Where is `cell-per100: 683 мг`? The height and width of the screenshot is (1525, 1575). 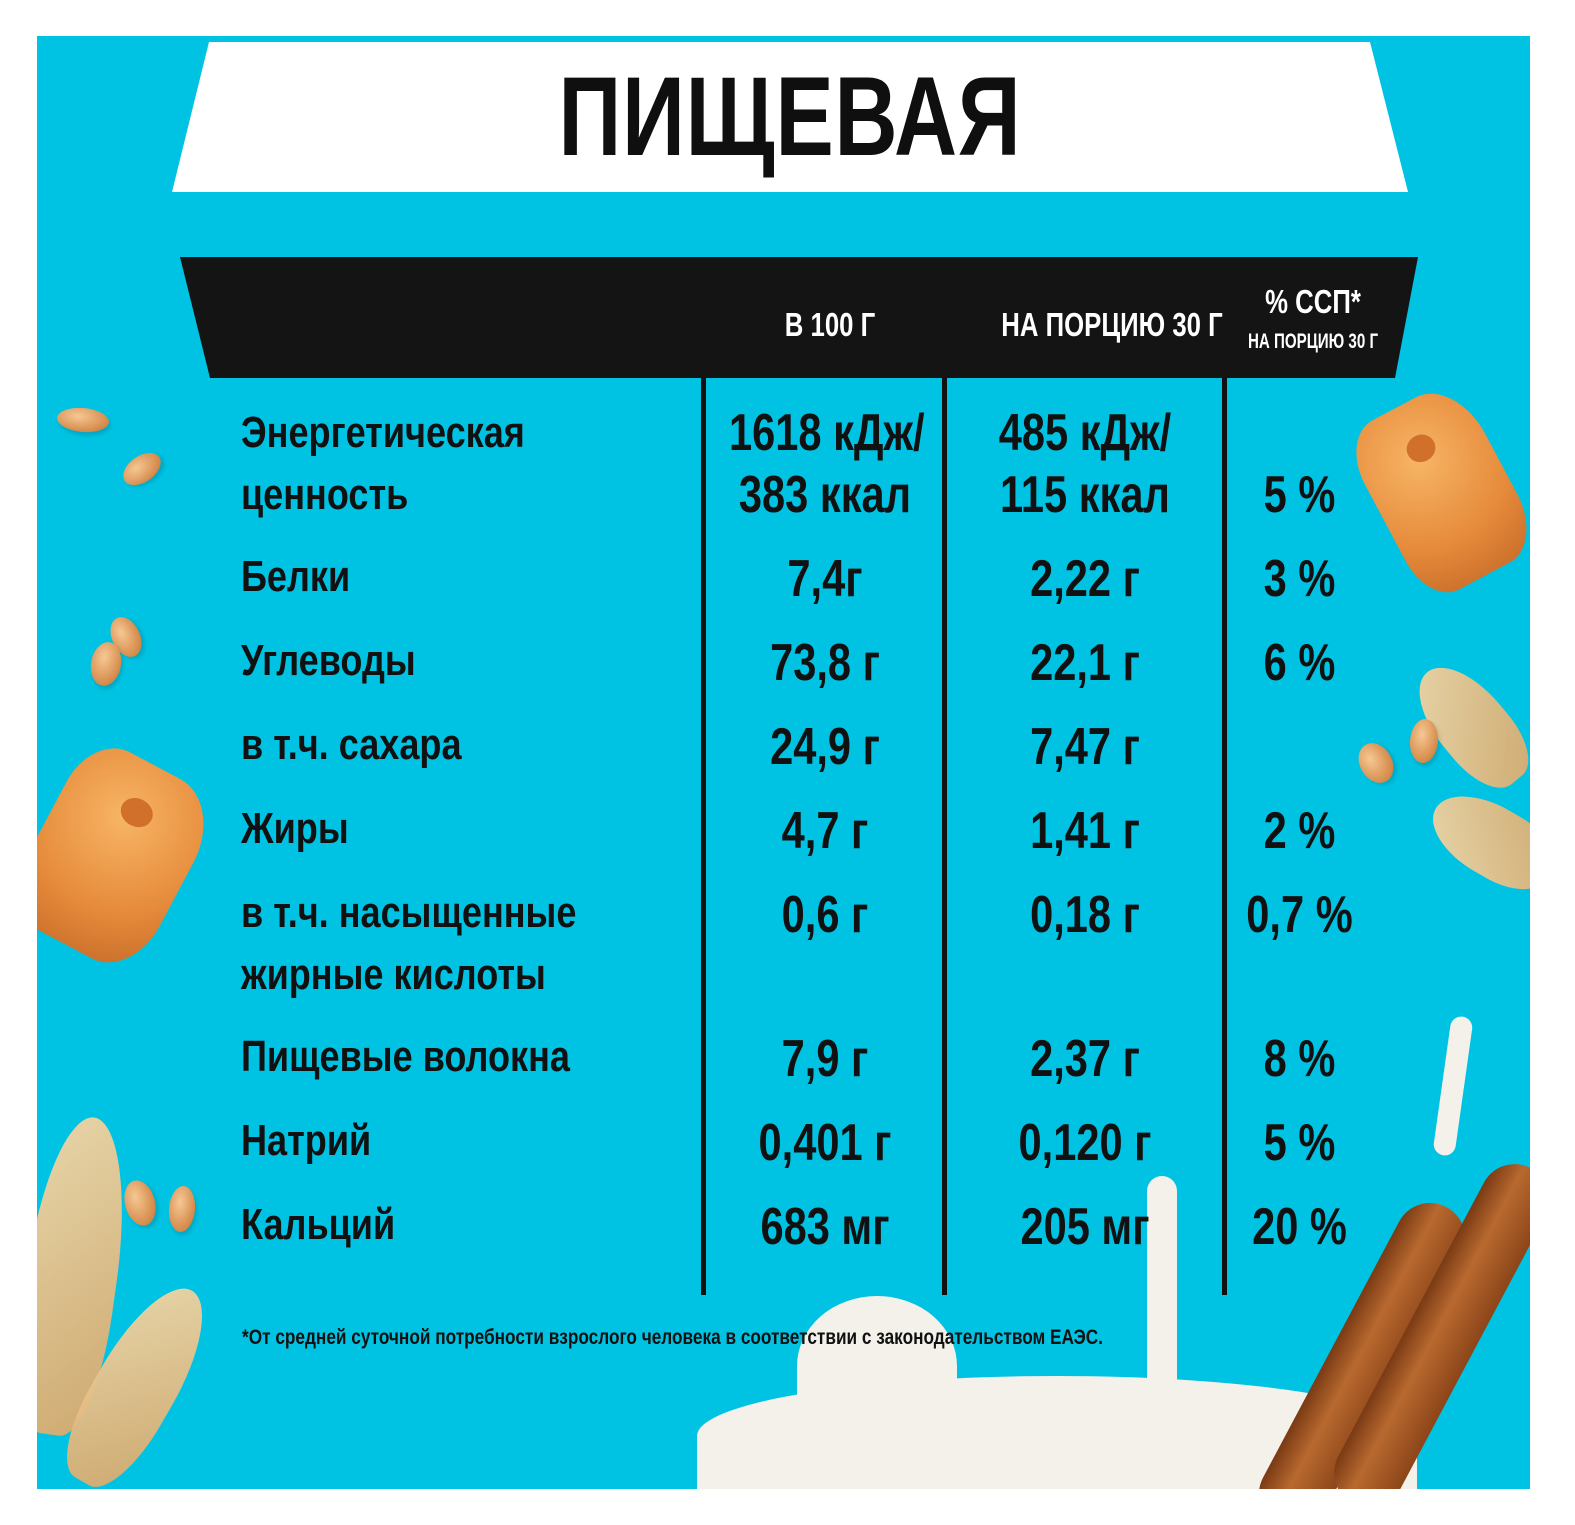 cell-per100: 683 мг is located at coordinates (825, 1227).